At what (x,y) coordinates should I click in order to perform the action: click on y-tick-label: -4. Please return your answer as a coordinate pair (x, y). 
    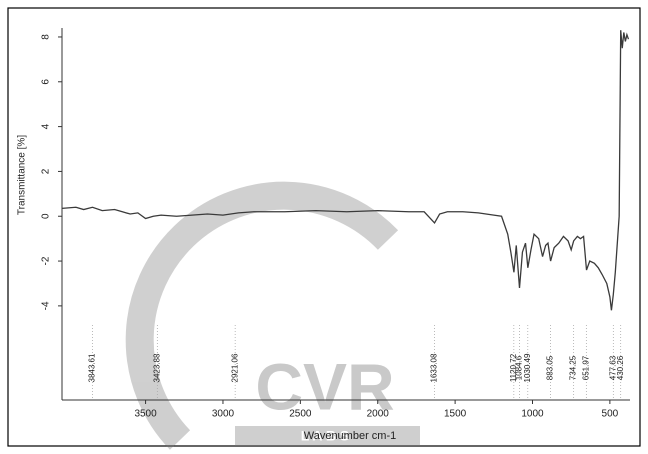
    Looking at the image, I should click on (46, 305).